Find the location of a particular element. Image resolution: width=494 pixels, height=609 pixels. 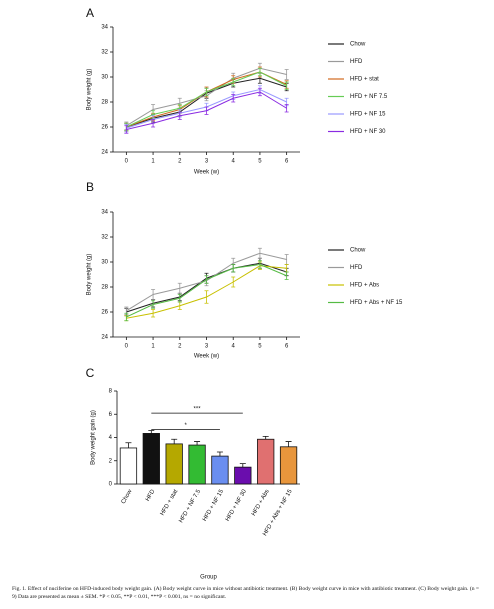

significance-label: * is located at coordinates (185, 426).